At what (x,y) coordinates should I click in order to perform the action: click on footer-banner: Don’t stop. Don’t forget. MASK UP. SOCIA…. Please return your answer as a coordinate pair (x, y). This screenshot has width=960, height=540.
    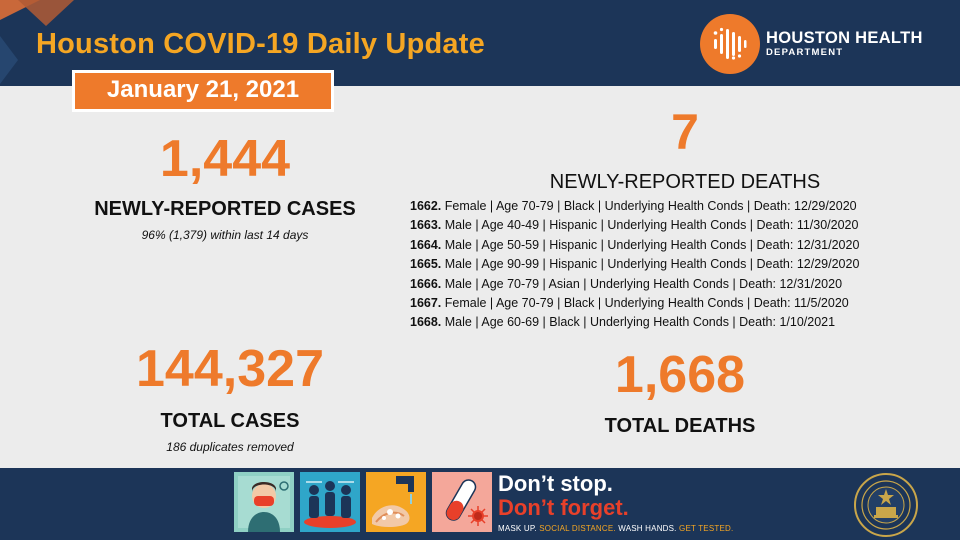
    Looking at the image, I should click on (480, 504).